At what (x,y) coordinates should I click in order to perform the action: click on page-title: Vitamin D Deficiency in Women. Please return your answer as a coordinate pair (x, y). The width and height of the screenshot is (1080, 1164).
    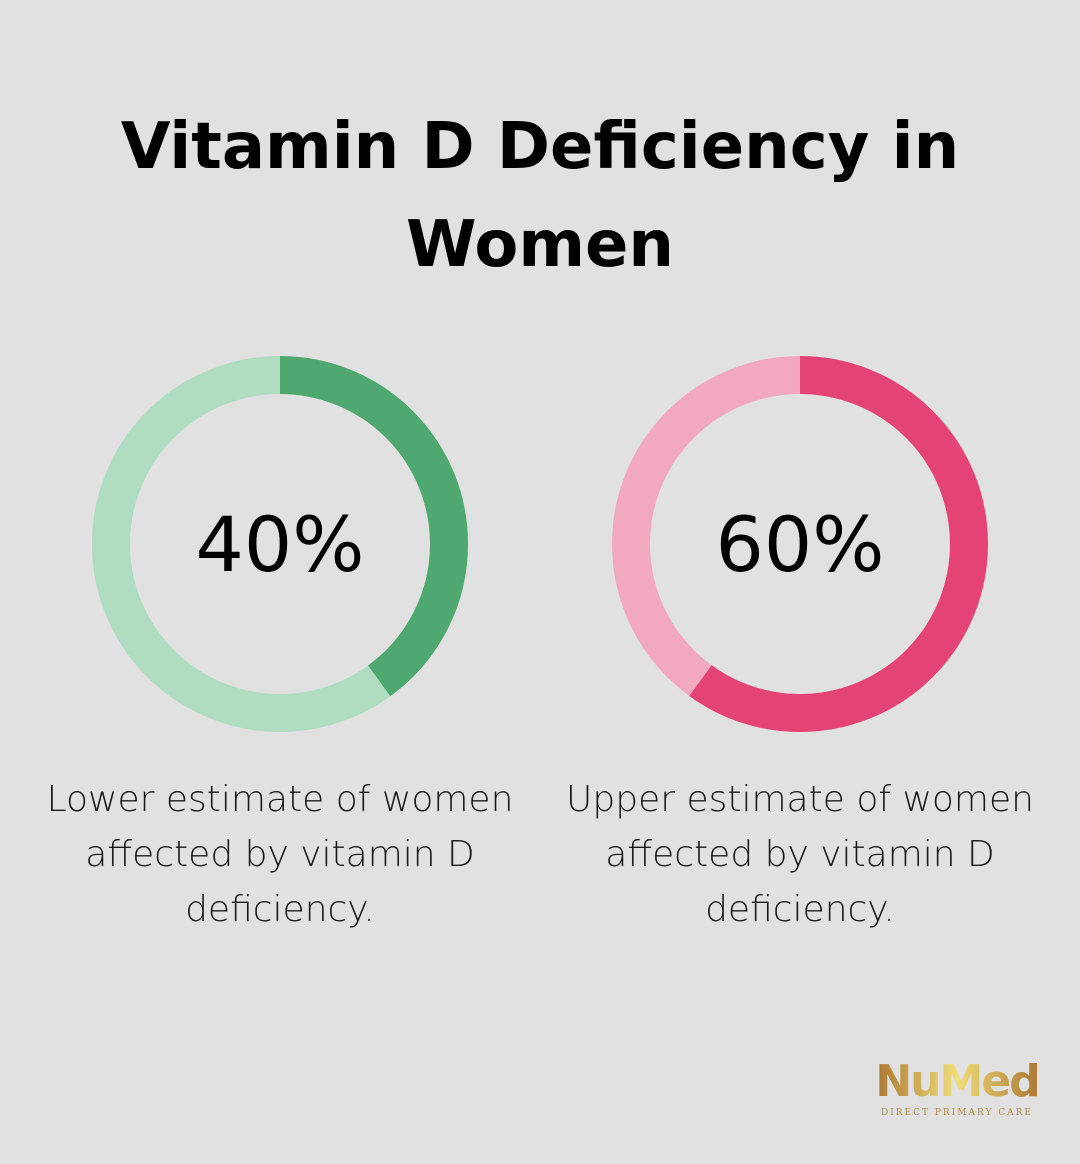
    Looking at the image, I should click on (540, 196).